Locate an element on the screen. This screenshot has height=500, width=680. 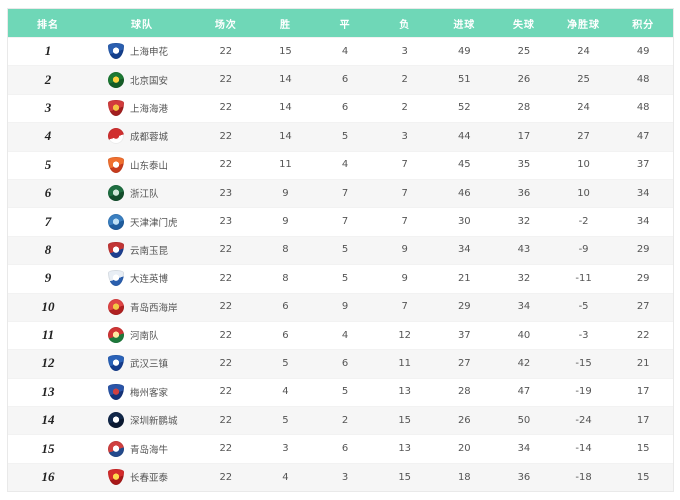
team-cell: 北京国安 is located at coordinates (142, 79).